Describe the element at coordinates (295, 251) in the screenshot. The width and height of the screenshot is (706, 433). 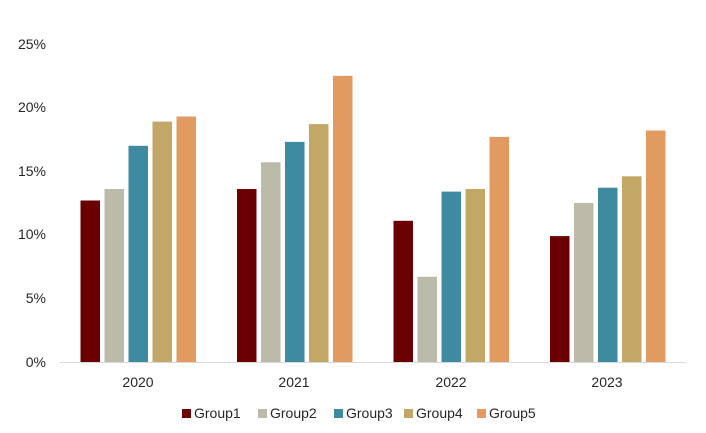
I see `bar-group3-2021` at that location.